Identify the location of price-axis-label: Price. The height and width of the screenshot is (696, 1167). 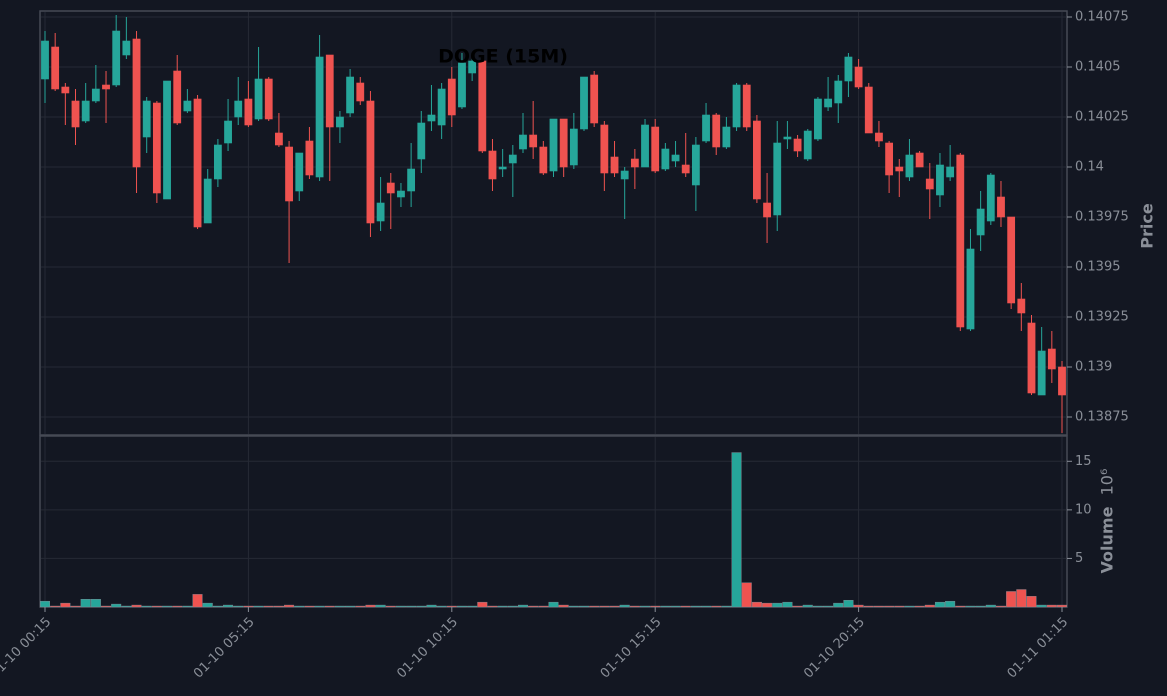
(1147, 226).